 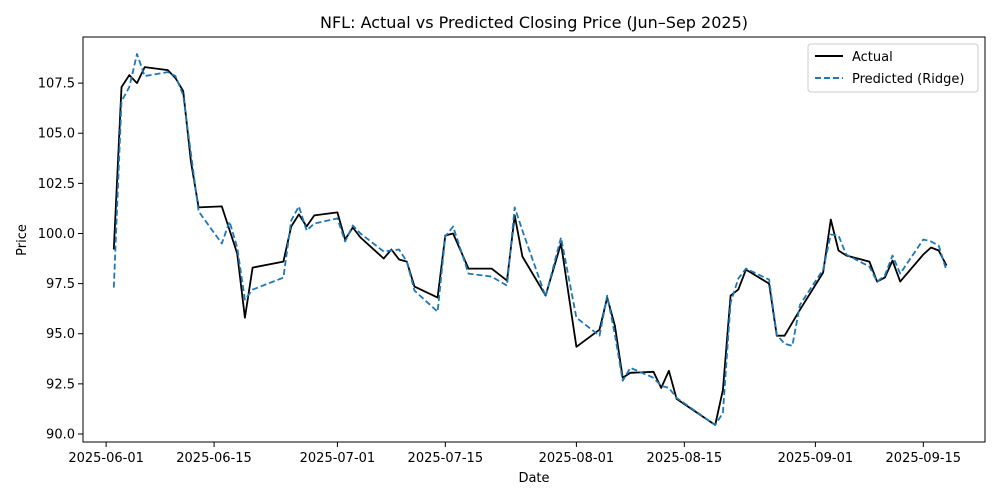 What do you see at coordinates (56, 184) in the screenshot?
I see `y-tick-label: 102.5` at bounding box center [56, 184].